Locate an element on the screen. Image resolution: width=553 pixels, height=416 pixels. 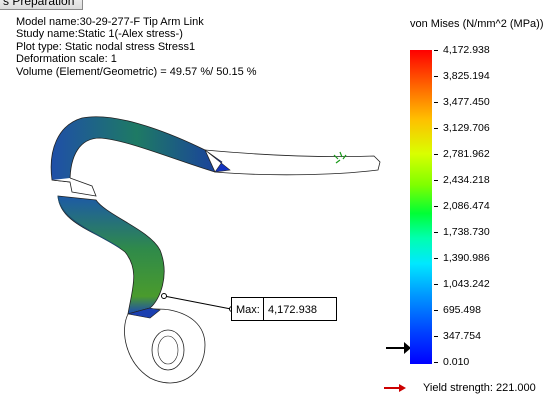
colorbar-tick-label: 1,738.730 is located at coordinates (466, 232).